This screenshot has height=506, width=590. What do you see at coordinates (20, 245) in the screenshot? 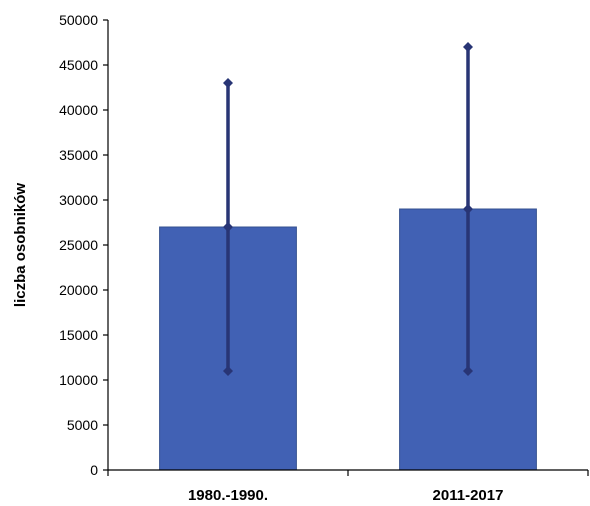
I see `y-axis-title: liczba osobników` at bounding box center [20, 245].